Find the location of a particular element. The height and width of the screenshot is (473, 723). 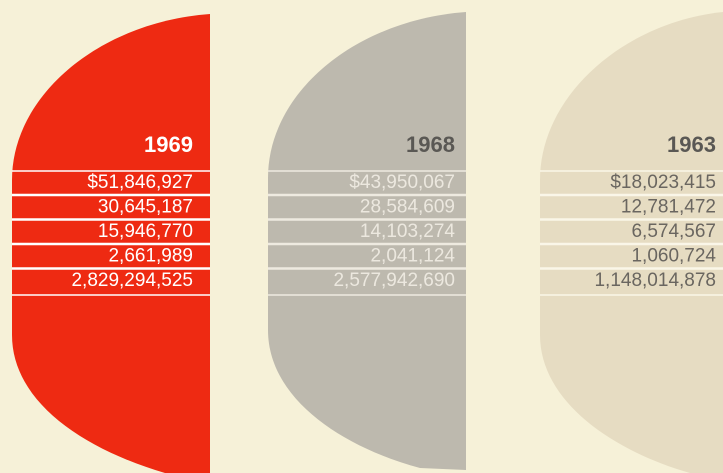

figure-value: 6,574,567 is located at coordinates (673, 231).